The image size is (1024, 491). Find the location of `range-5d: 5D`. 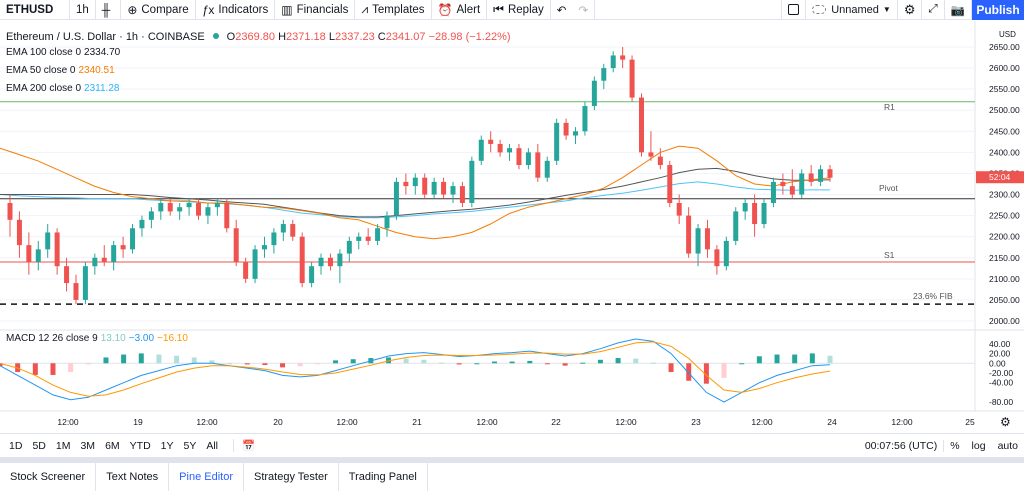

range-5d: 5D is located at coordinates (39, 445).